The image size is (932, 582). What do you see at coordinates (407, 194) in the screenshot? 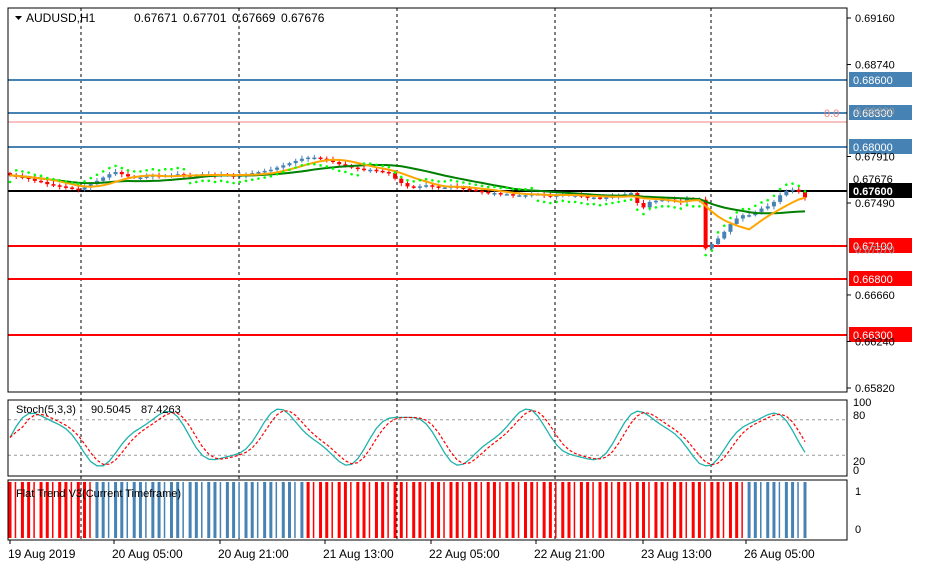
I see `moving-averages` at bounding box center [407, 194].